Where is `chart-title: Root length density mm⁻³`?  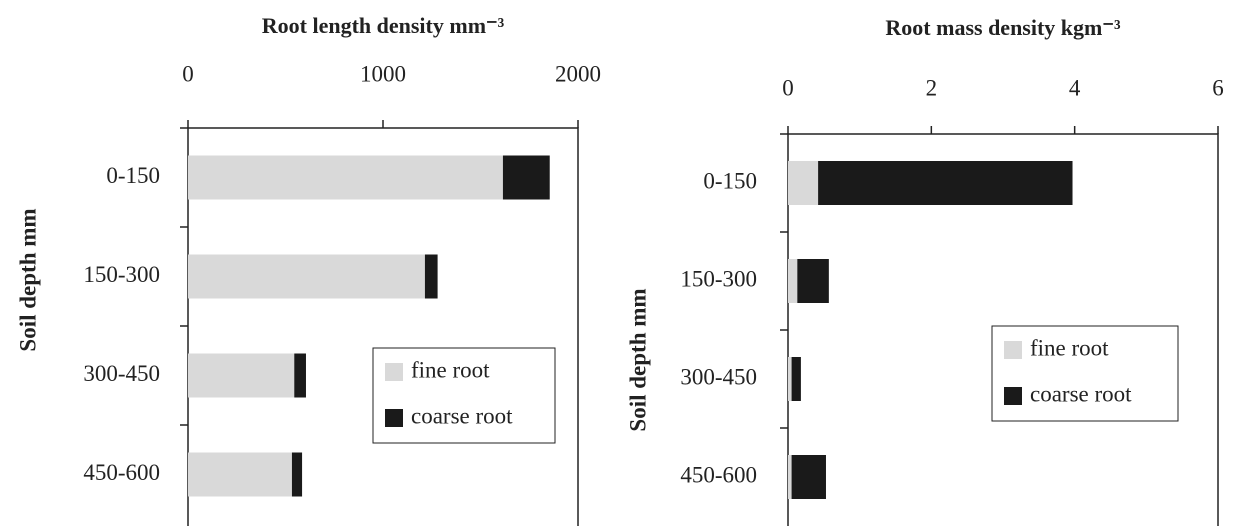
chart-title: Root length density mm⁻³ is located at coordinates (383, 25).